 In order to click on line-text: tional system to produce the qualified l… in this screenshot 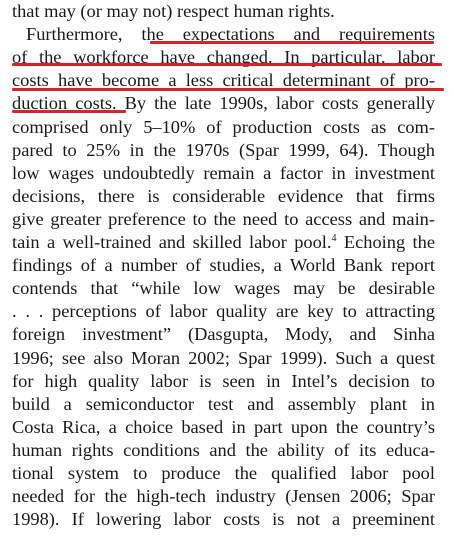, I will do `click(223, 473)`.